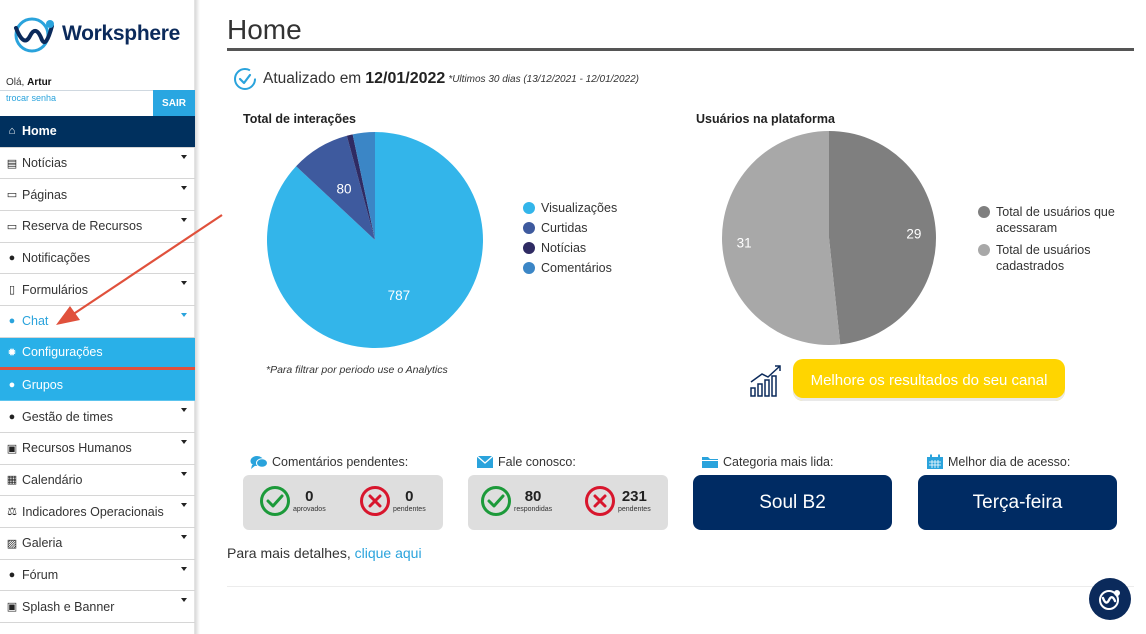 The image size is (1146, 634). Describe the element at coordinates (42, 543) in the screenshot. I see `sidebar-item-label: Galeria` at that location.